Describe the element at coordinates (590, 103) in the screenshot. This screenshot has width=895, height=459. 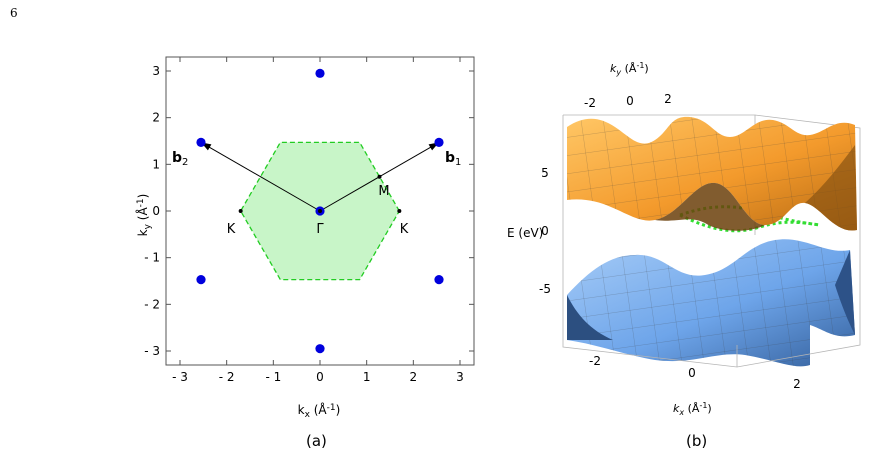
I see `ky-tick-label: -2` at that location.